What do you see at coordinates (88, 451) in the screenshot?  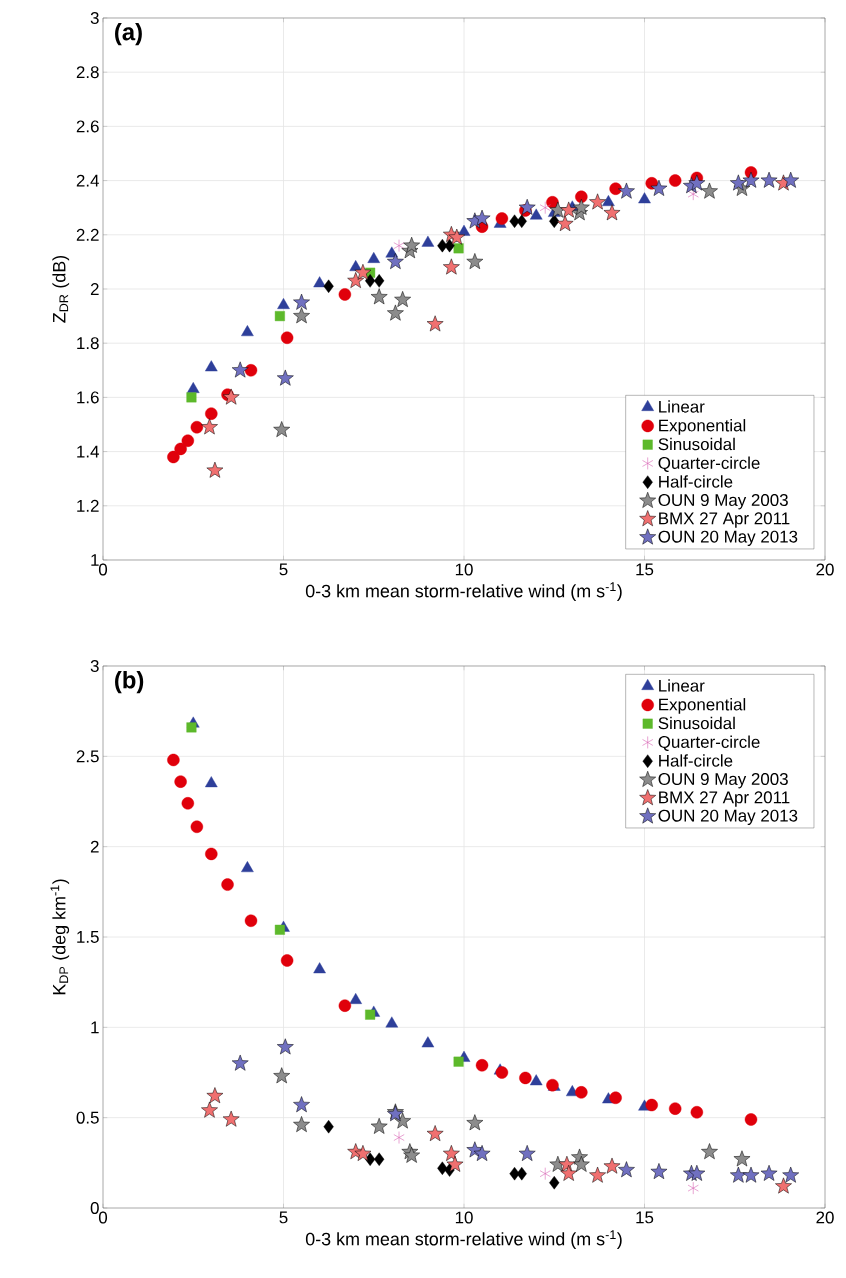 I see `y-tick-label: 1.4` at bounding box center [88, 451].